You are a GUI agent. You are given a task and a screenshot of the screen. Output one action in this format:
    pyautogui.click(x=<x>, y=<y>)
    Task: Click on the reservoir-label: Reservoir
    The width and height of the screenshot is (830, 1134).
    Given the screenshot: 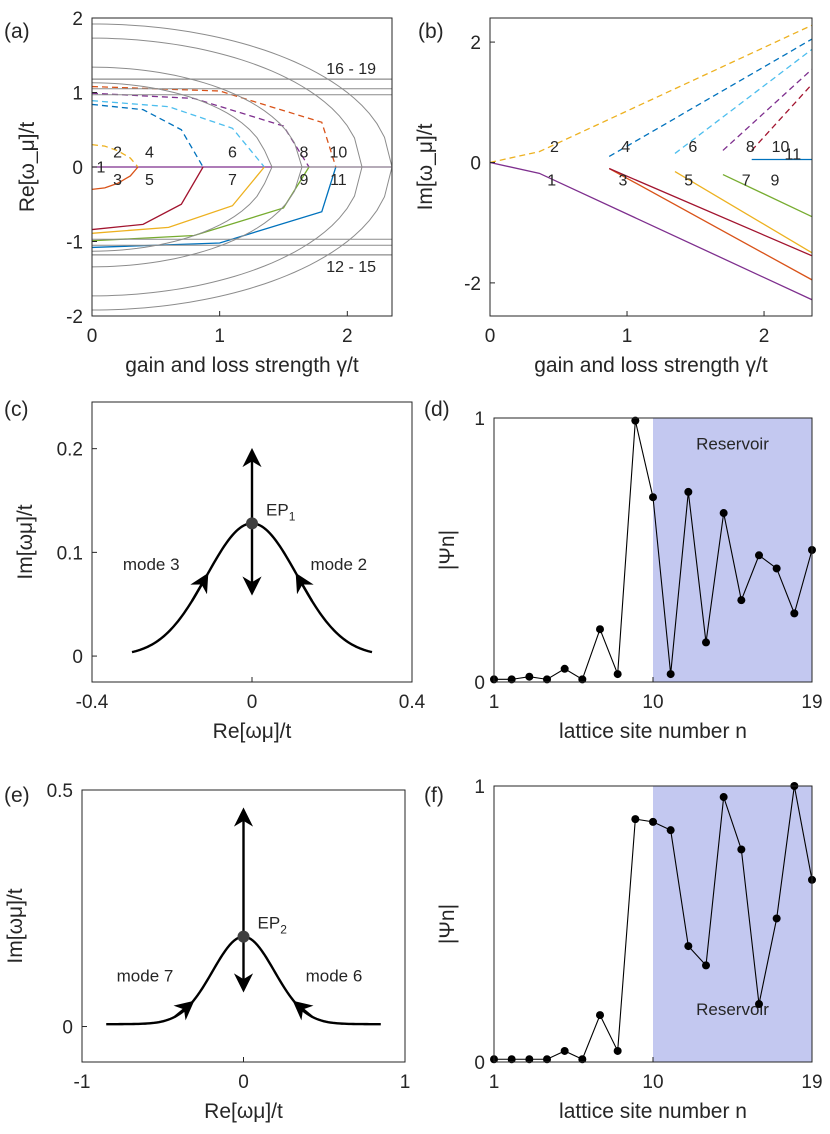 What is the action you would take?
    pyautogui.click(x=732, y=1009)
    